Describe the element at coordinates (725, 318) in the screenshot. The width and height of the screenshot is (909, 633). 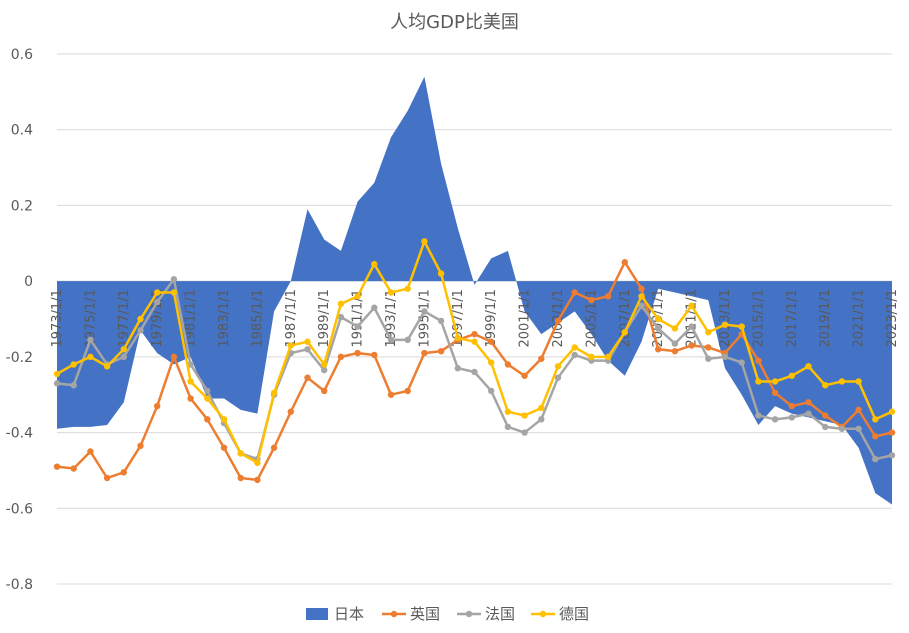
I see `x-tick-label: 2013/1/1` at that location.